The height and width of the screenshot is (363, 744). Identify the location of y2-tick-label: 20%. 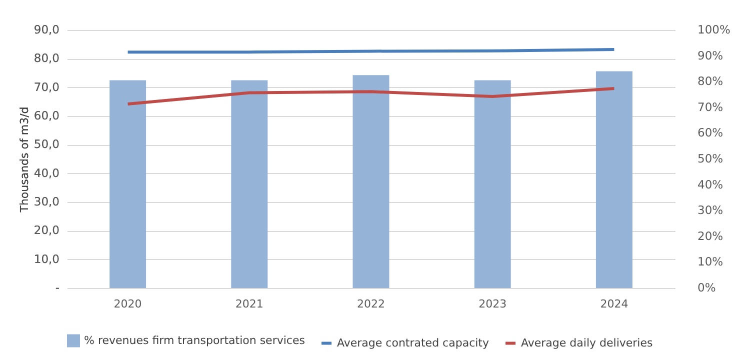
(711, 235).